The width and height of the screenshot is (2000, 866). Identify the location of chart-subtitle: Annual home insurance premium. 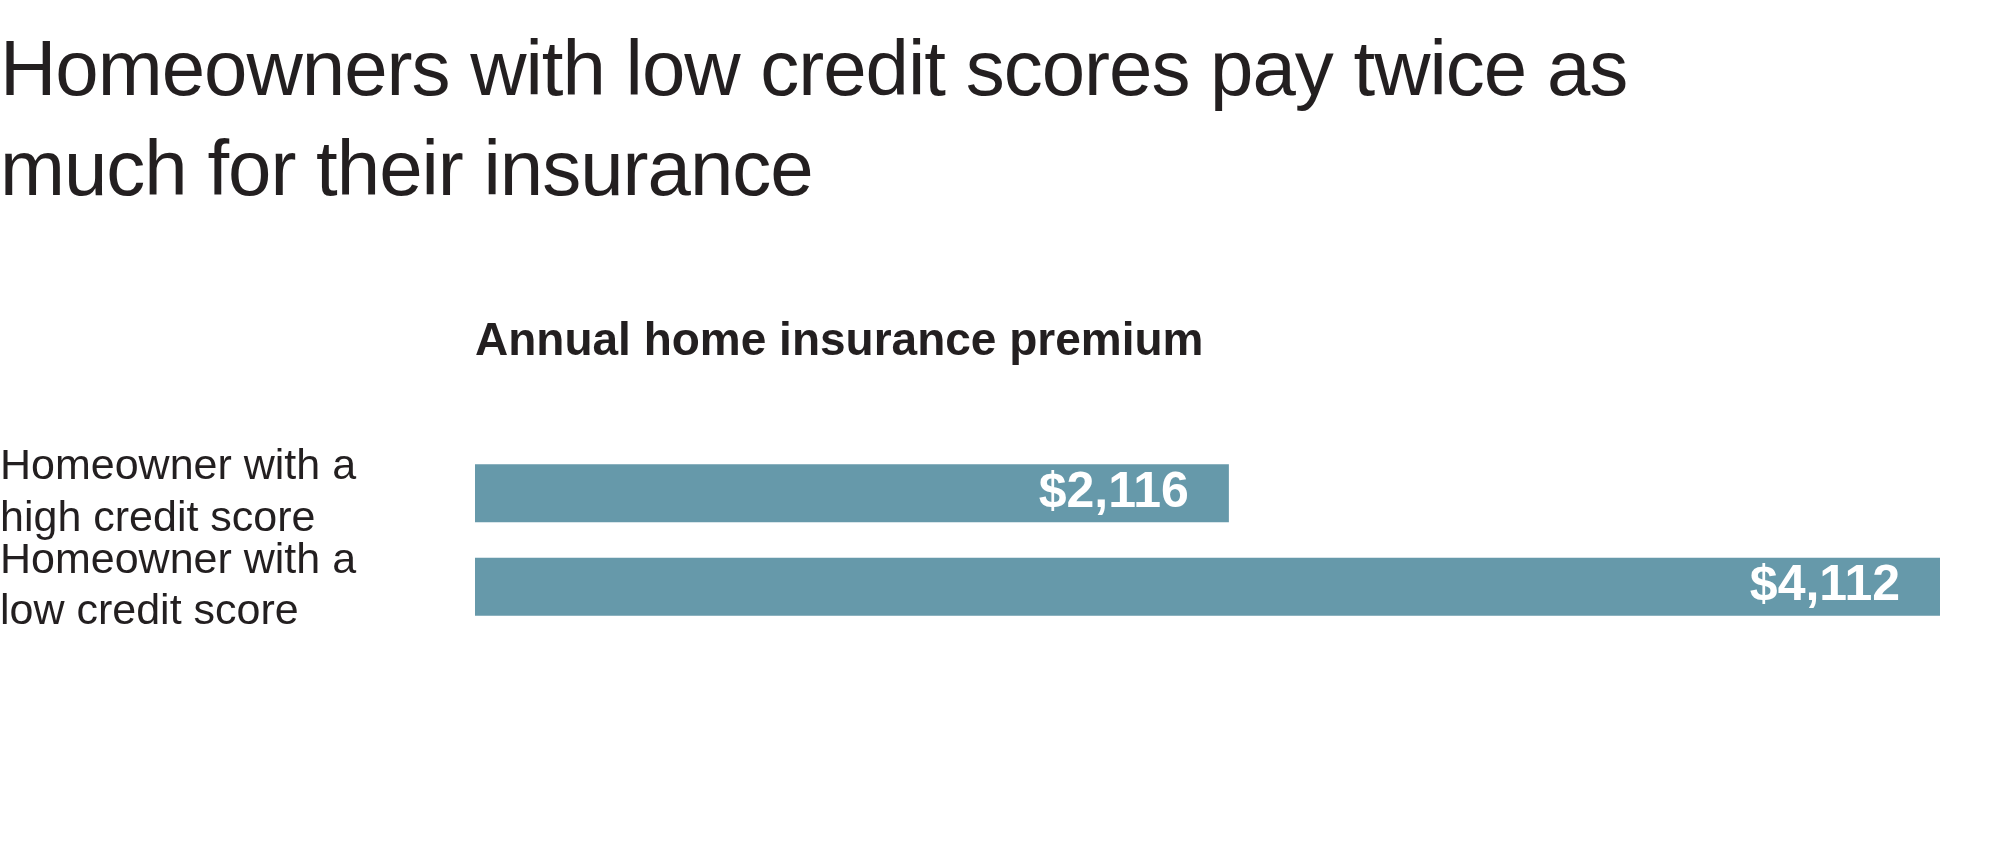
(839, 339).